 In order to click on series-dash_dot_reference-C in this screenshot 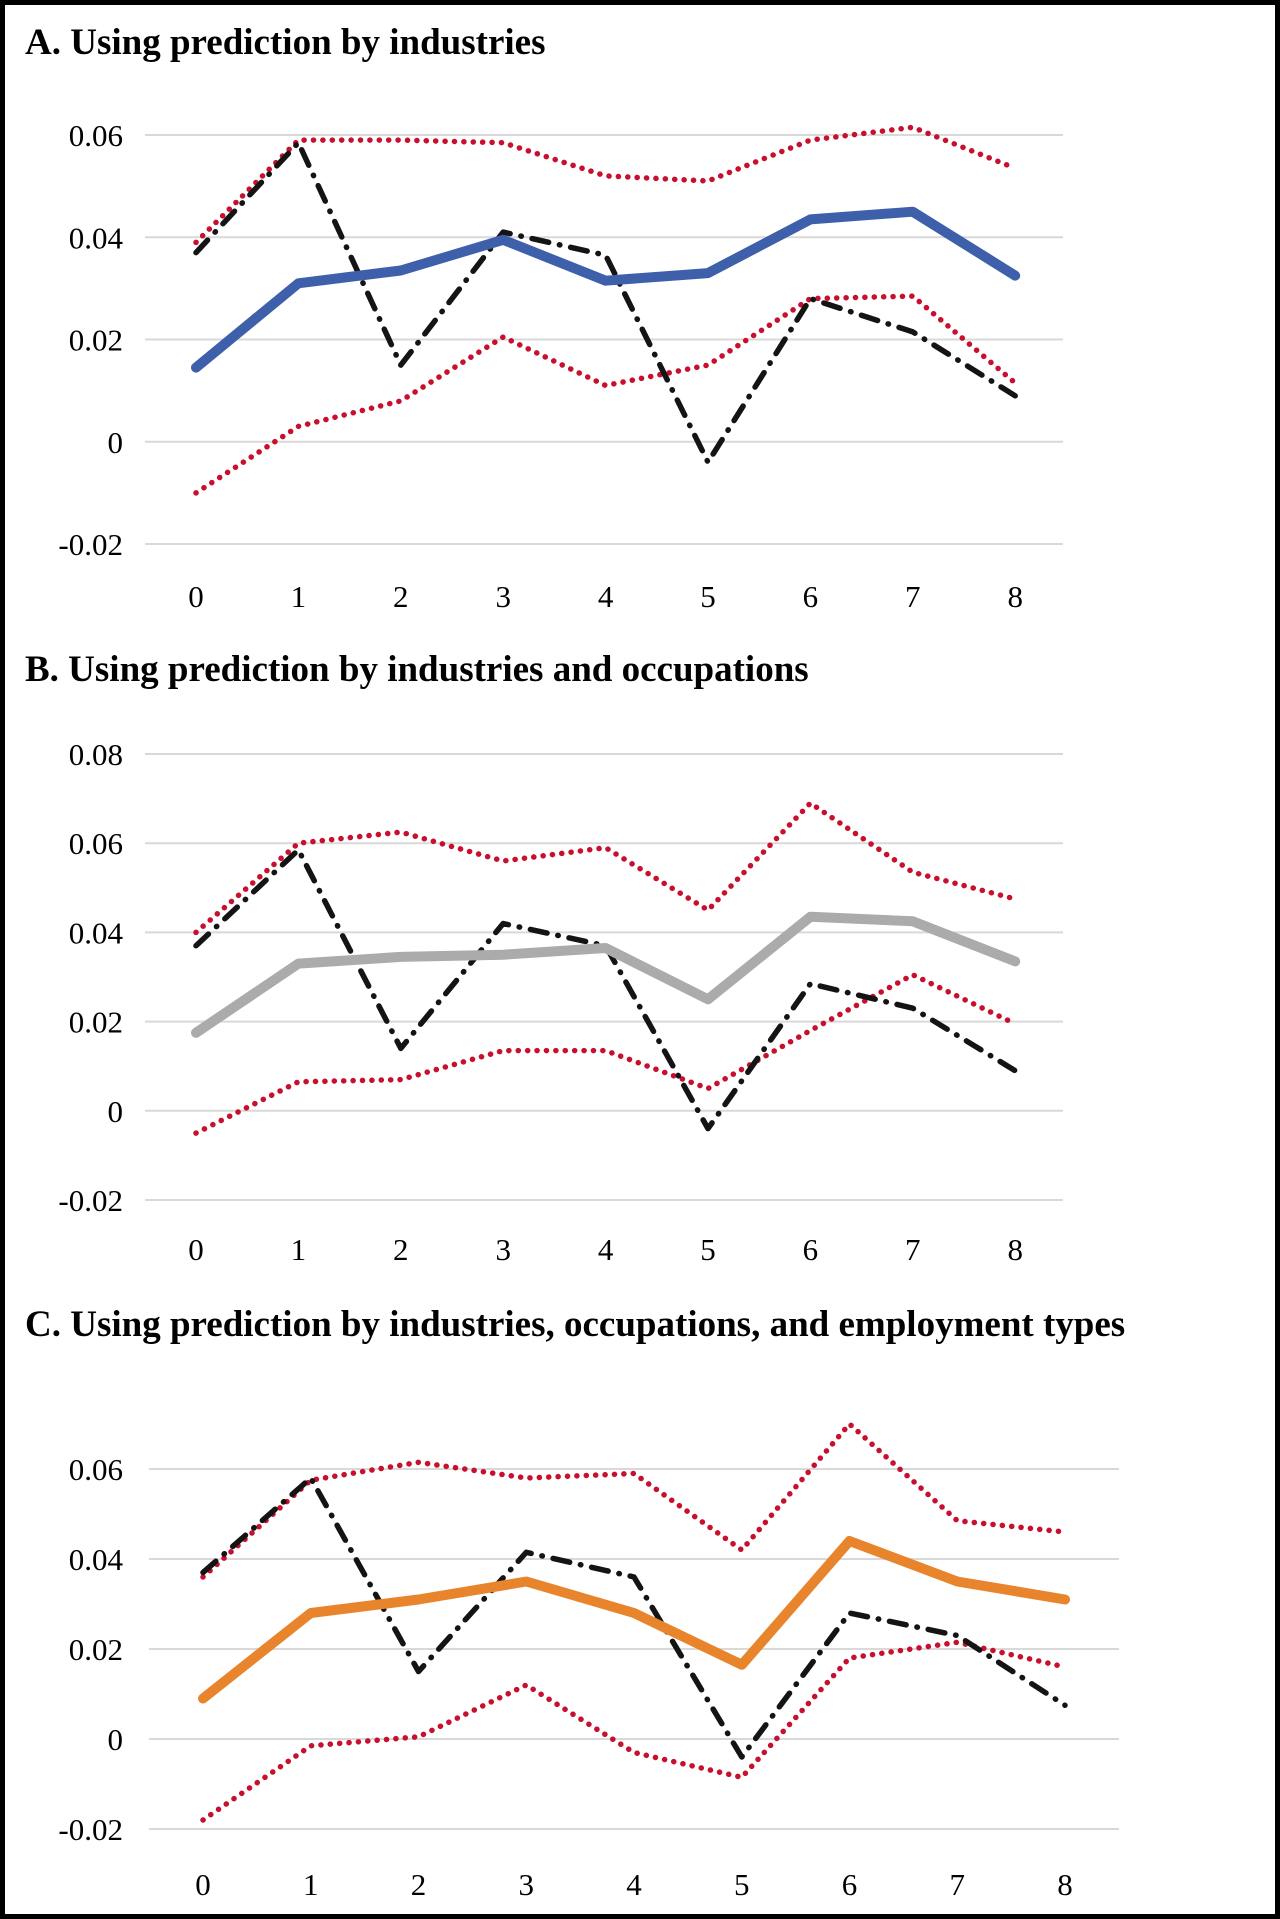, I will do `click(634, 1617)`.